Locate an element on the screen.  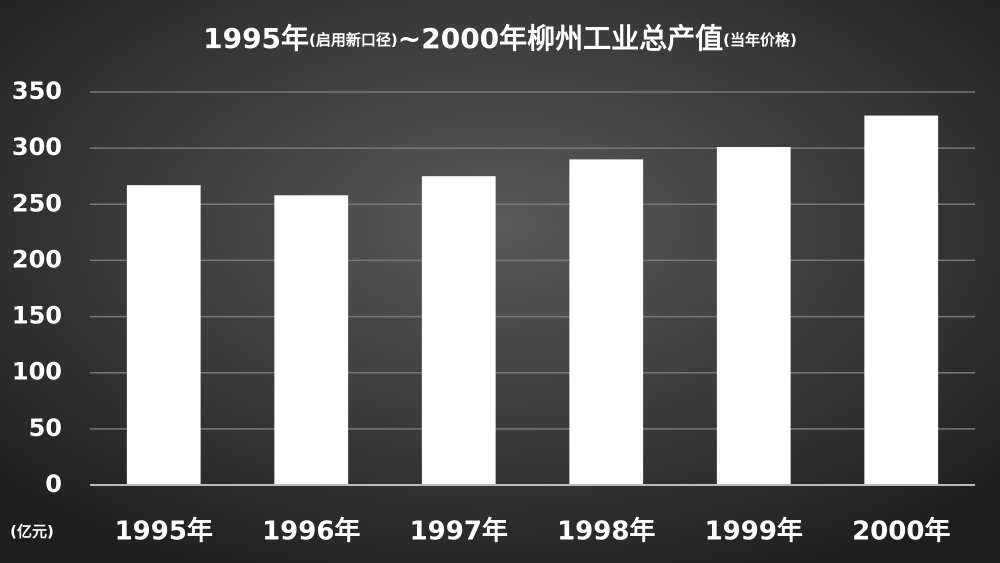
title-part: (当年价格) is located at coordinates (760, 40).